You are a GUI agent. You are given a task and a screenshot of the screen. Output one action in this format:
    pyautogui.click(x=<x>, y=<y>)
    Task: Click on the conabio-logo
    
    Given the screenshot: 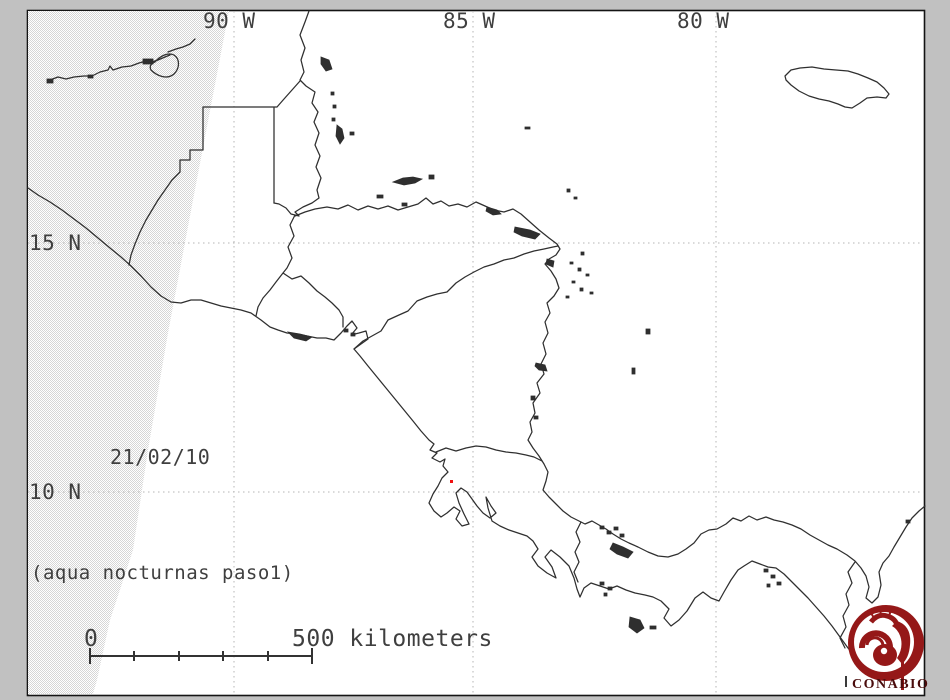 What is the action you would take?
    pyautogui.click(x=884, y=647)
    